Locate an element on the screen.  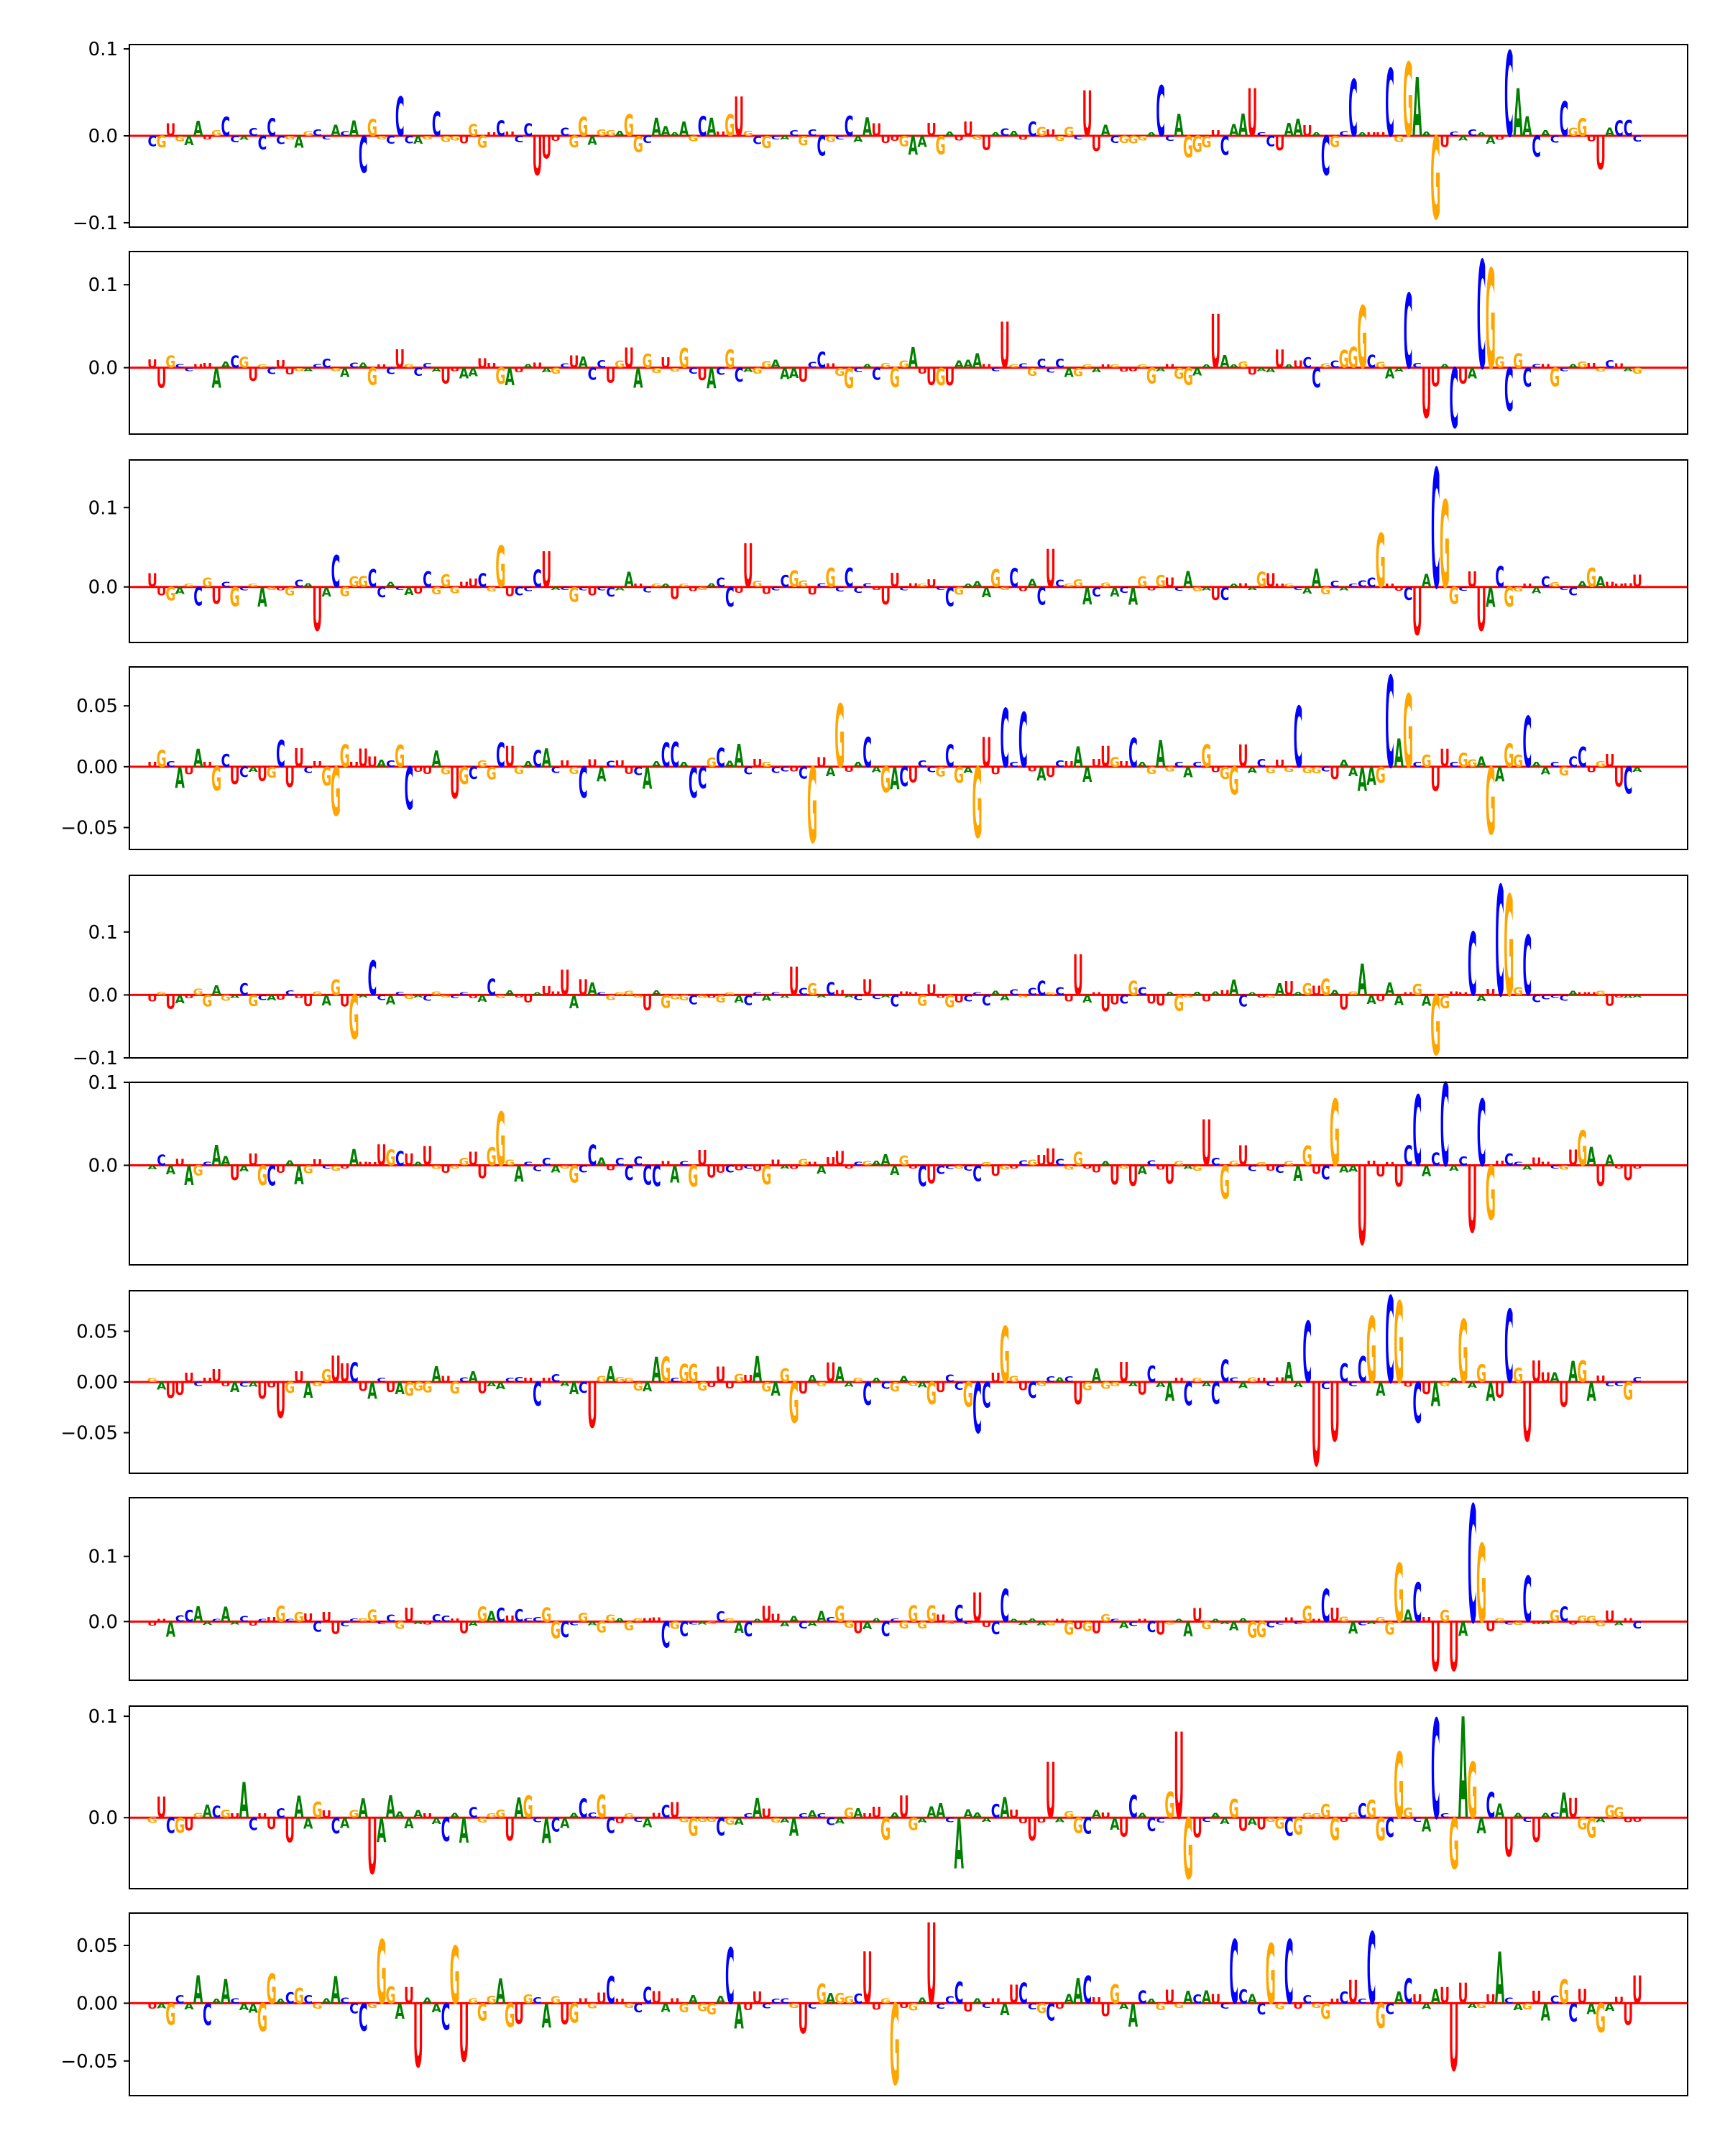
y-tick-label: 0.0 is located at coordinates (103, 995).